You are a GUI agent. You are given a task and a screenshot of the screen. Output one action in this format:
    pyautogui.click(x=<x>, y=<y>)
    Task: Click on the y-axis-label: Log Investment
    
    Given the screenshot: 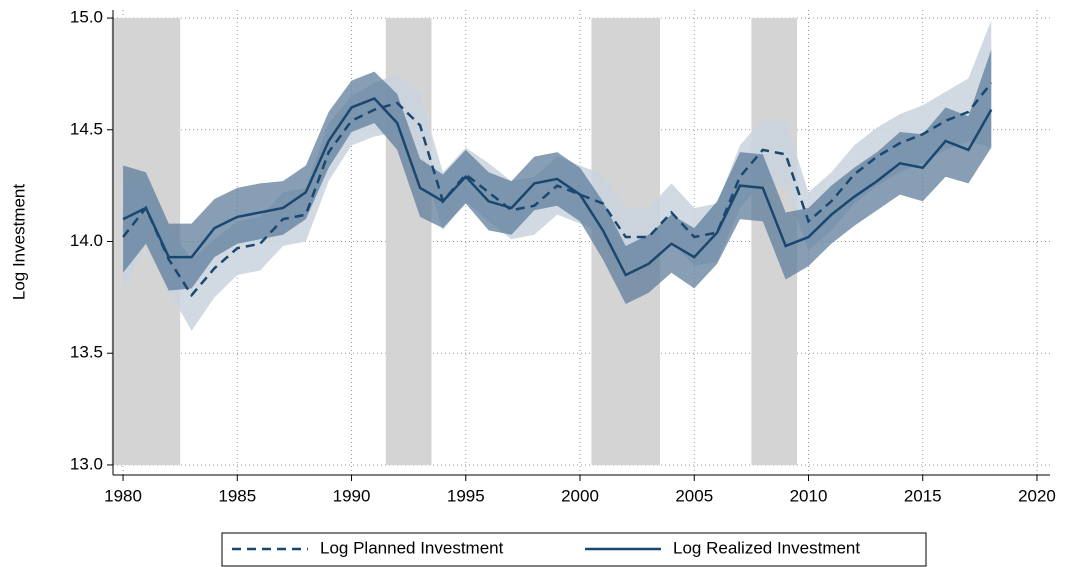 What is the action you would take?
    pyautogui.click(x=18, y=242)
    